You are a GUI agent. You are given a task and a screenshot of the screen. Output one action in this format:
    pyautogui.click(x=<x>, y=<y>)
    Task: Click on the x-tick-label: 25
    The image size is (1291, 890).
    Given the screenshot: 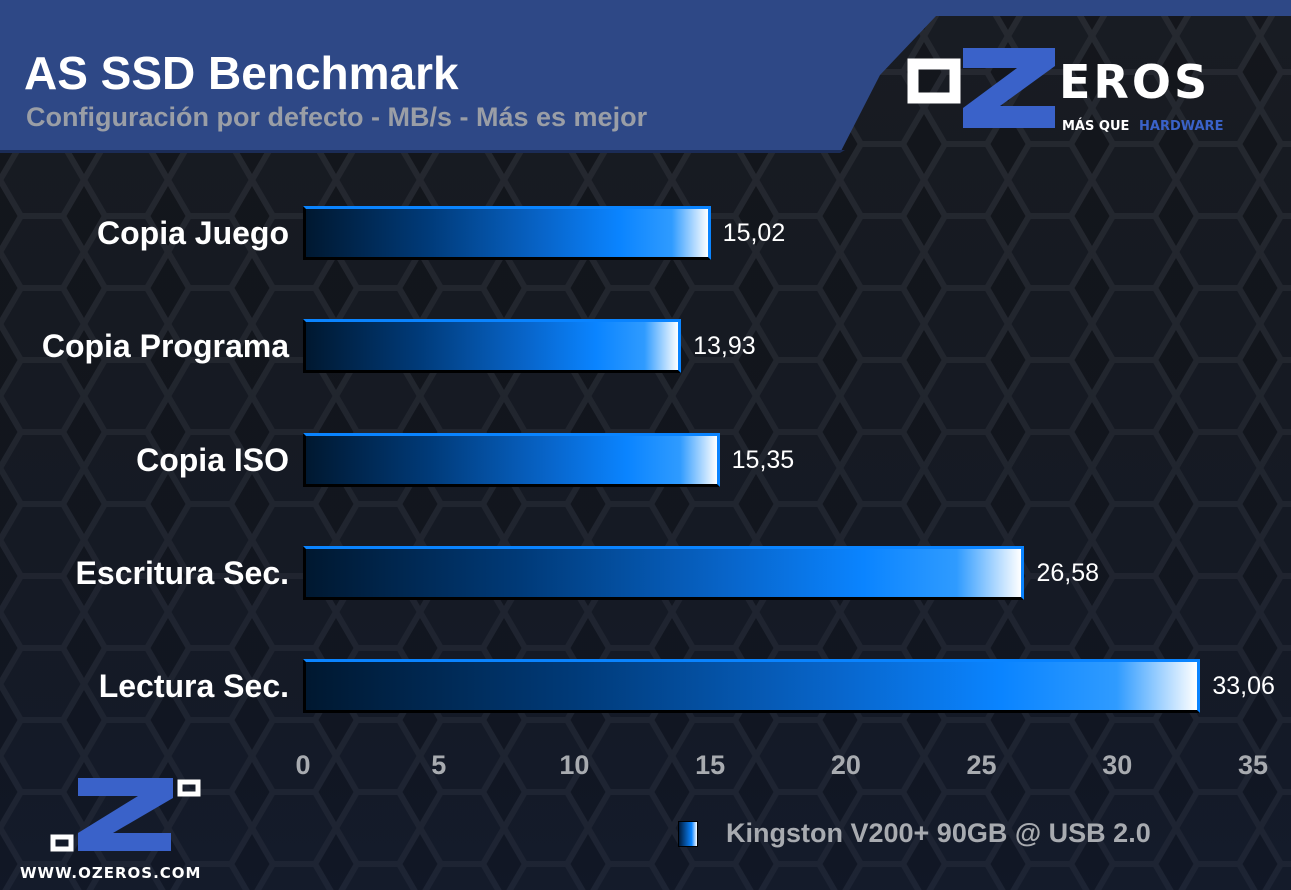 What is the action you would take?
    pyautogui.click(x=981, y=765)
    